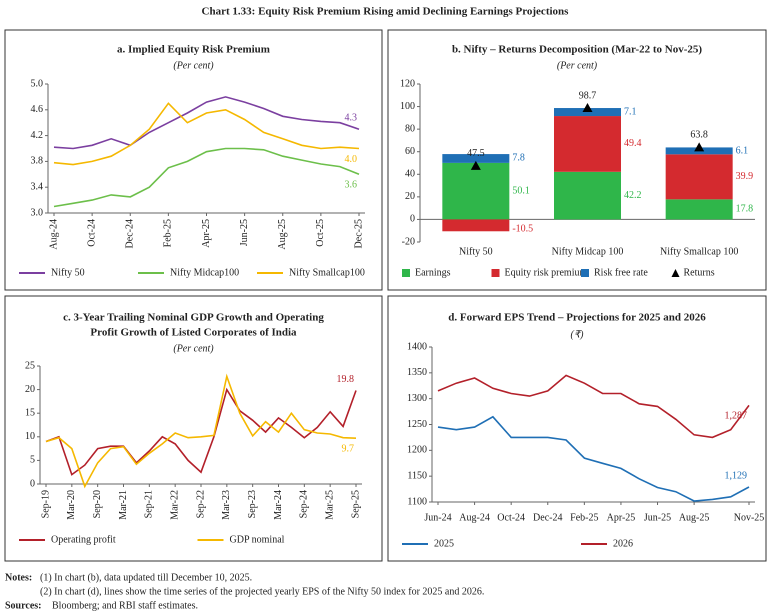  Describe the element at coordinates (699, 251) in the screenshot. I see `x-tick-label: Nifty Smallcap 100` at that location.